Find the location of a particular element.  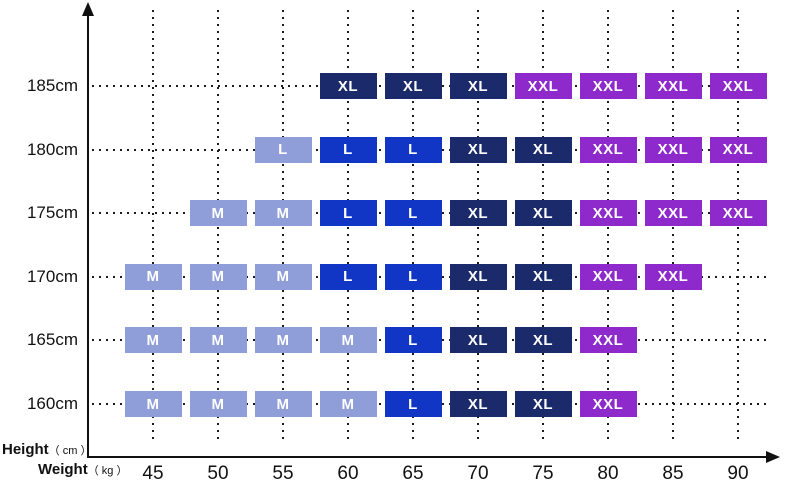

size-cell-170cm-85: XXL is located at coordinates (673, 276).